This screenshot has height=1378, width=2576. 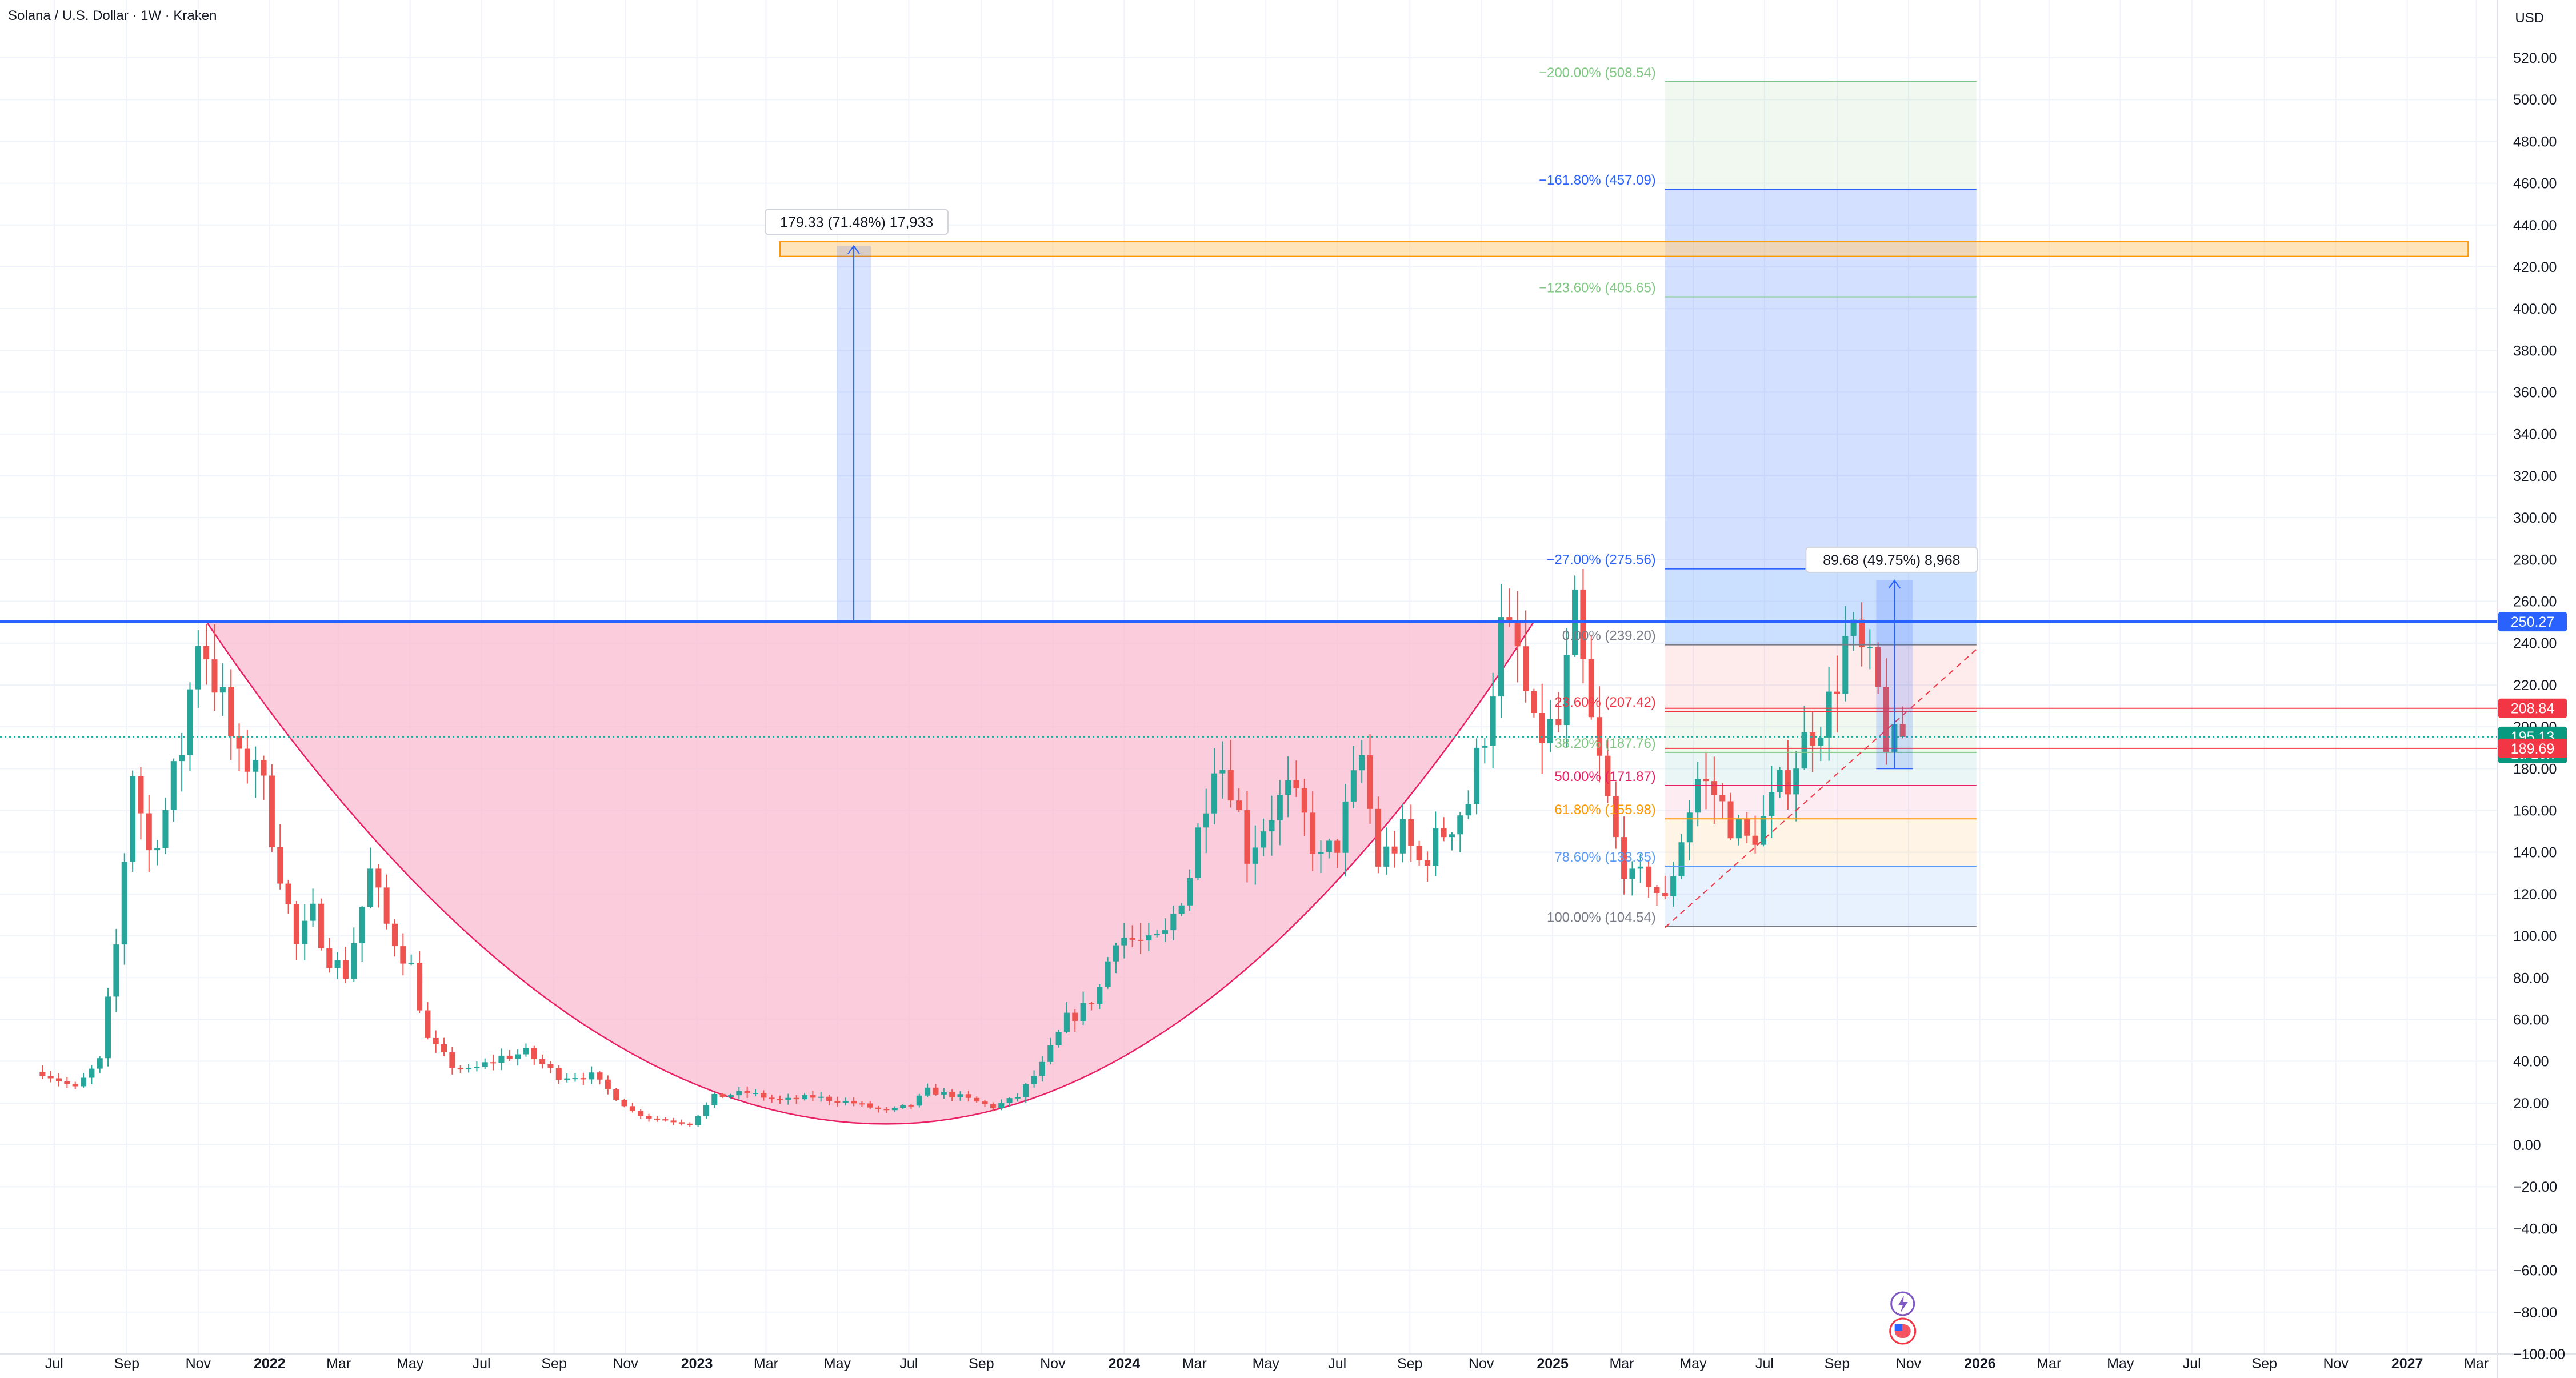 What do you see at coordinates (1597, 73) in the screenshot?
I see `fib-level-label: −200.00% (508.54)` at bounding box center [1597, 73].